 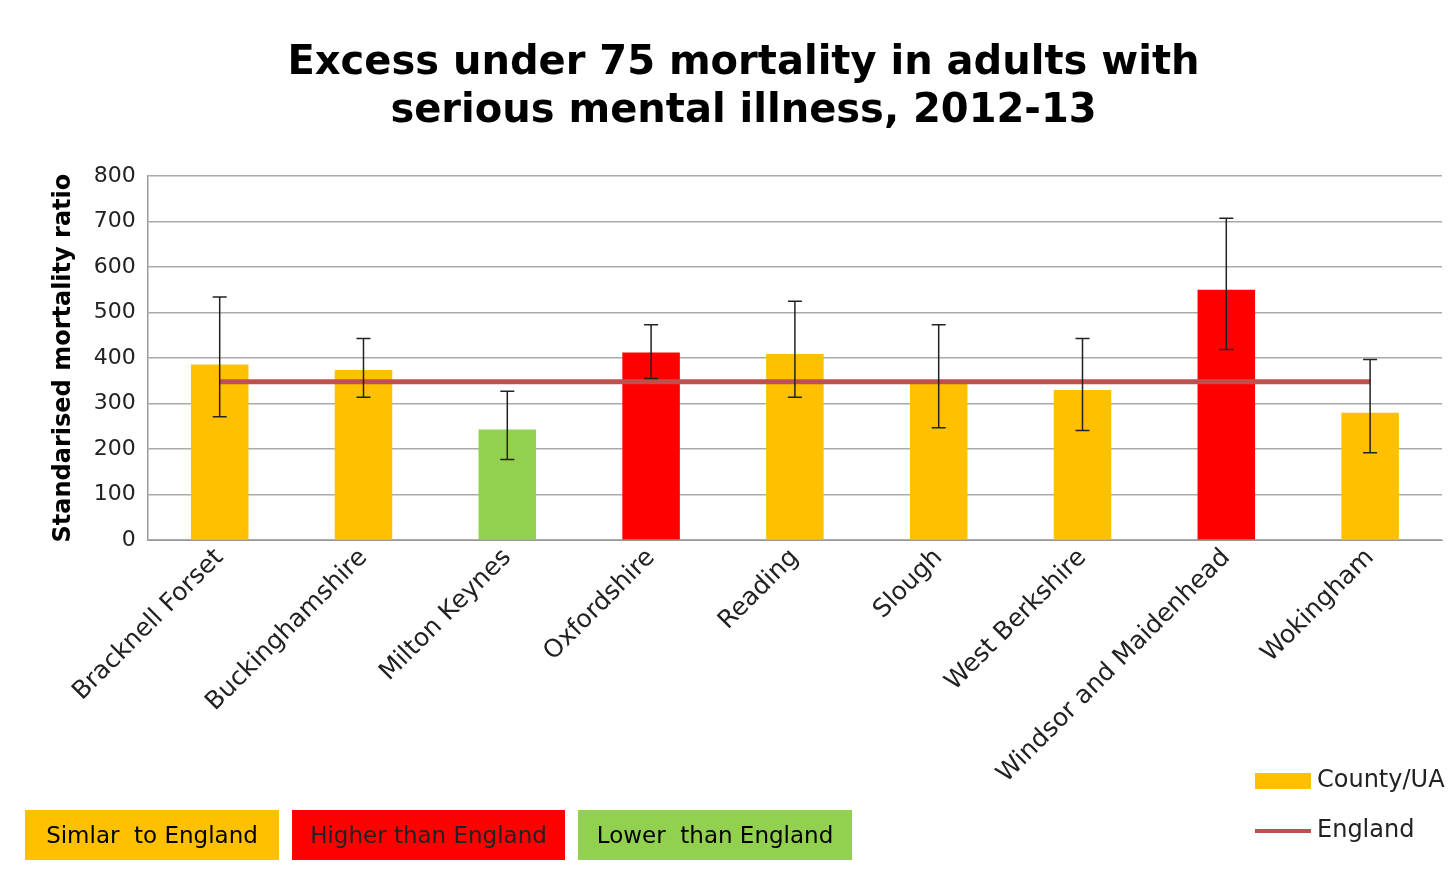 I want to click on y-tick-label: 400, so click(x=114, y=356).